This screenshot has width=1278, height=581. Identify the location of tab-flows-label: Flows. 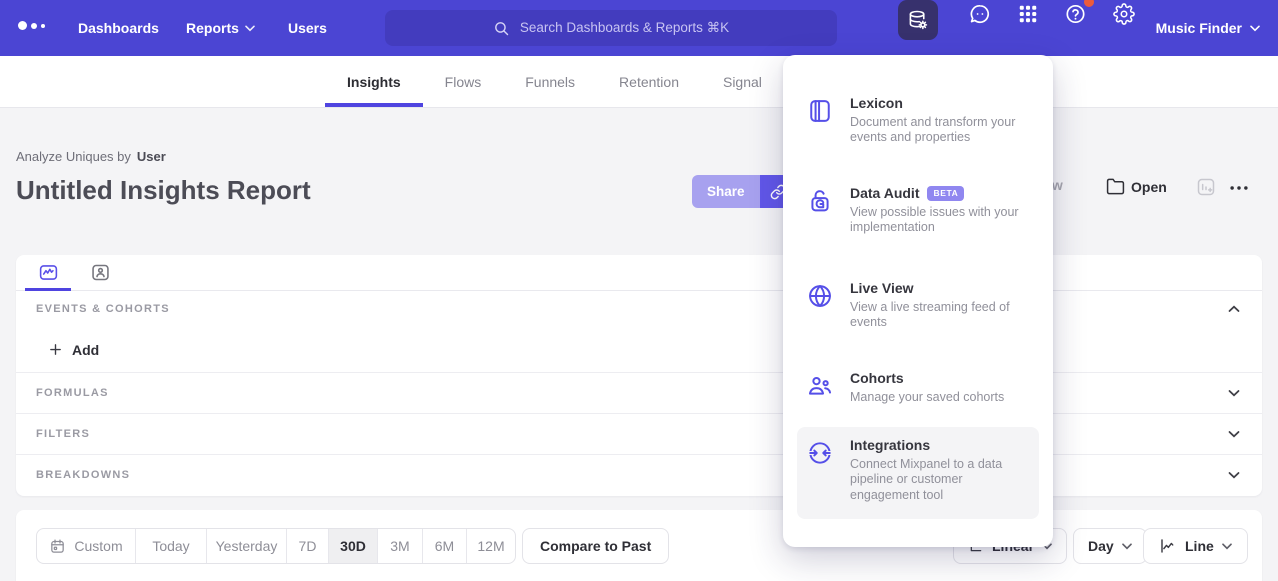
(463, 81).